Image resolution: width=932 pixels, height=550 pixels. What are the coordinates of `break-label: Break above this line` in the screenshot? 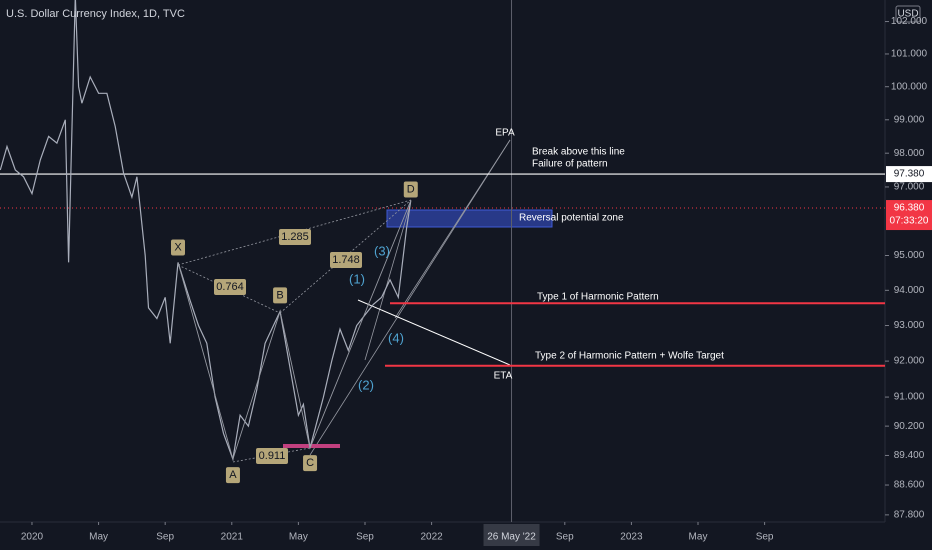 It's located at (578, 152).